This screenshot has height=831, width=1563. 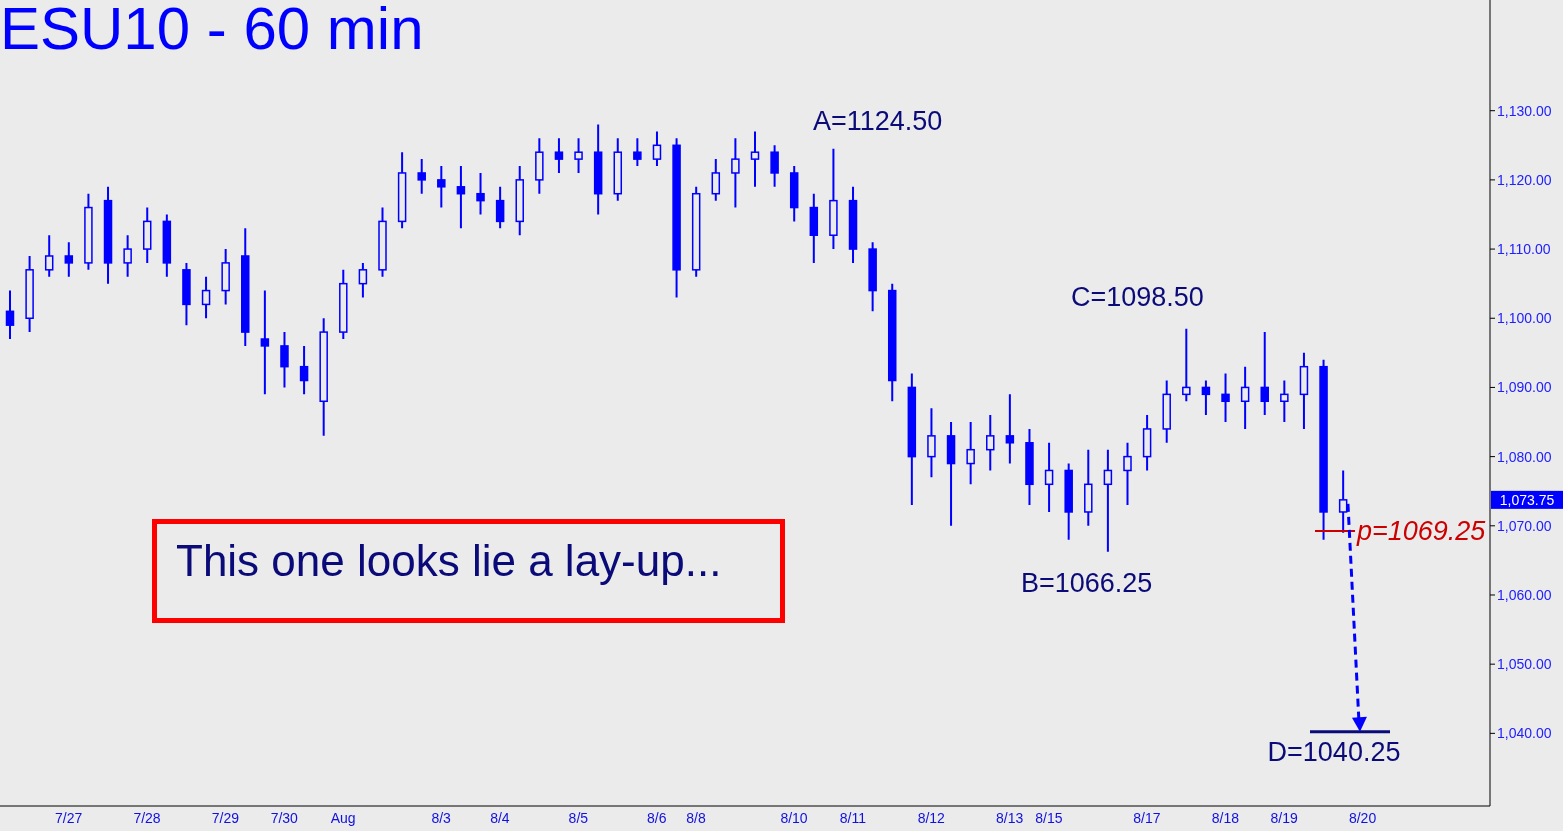 What do you see at coordinates (1524, 664) in the screenshot?
I see `y-tick-label: 1,050.00` at bounding box center [1524, 664].